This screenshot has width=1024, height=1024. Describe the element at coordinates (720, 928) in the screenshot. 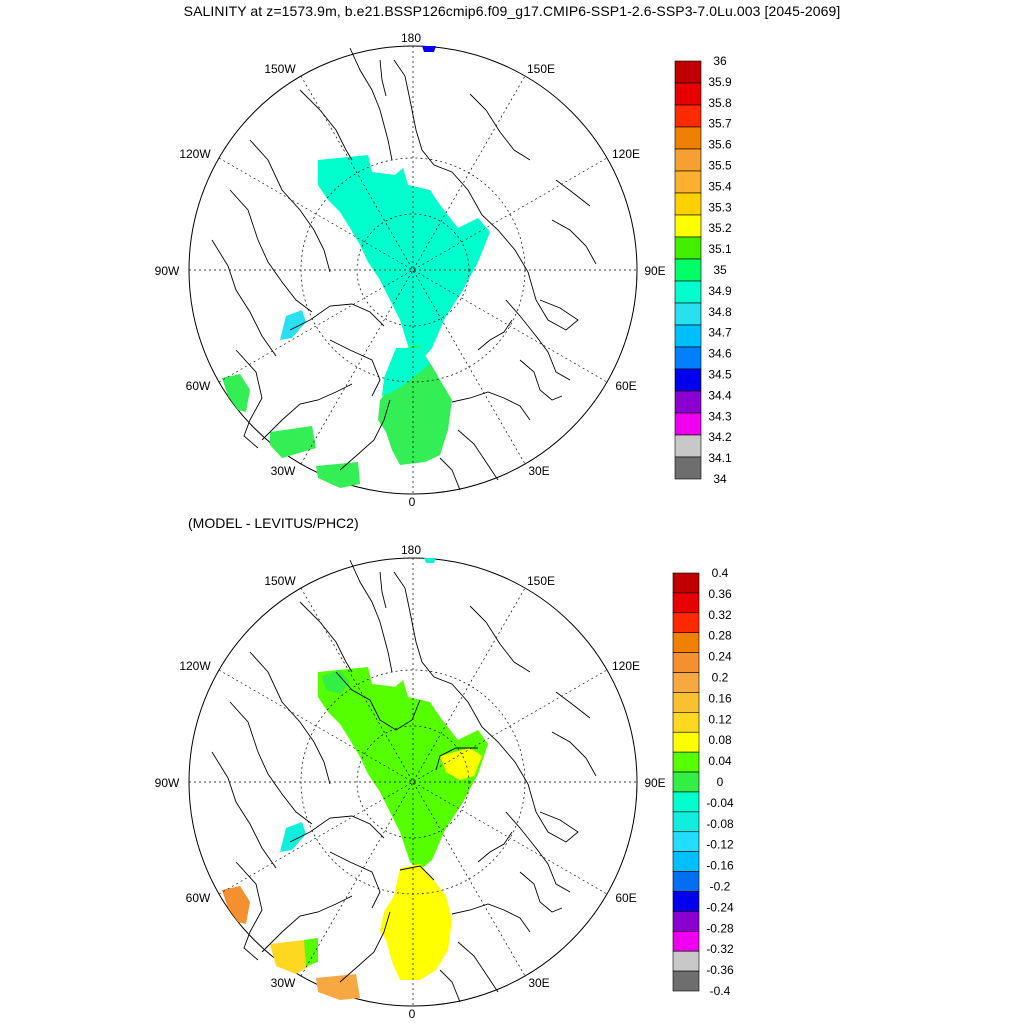

I see `colorbar-tick-label: -0.28` at that location.